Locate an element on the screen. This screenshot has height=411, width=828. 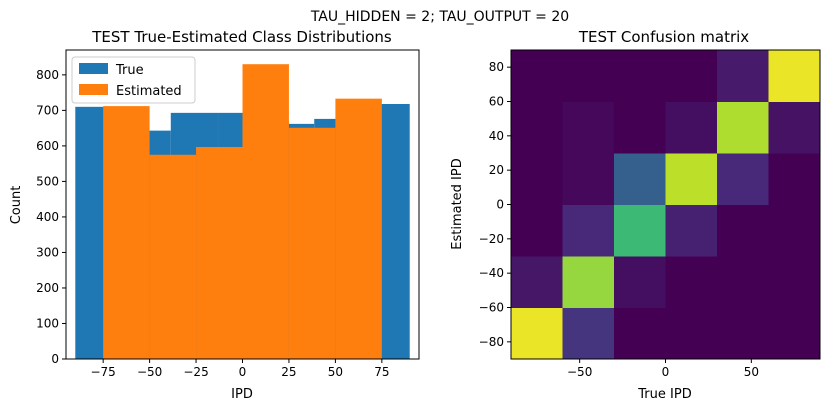
y-tick-label: 80 is located at coordinates (496, 67).